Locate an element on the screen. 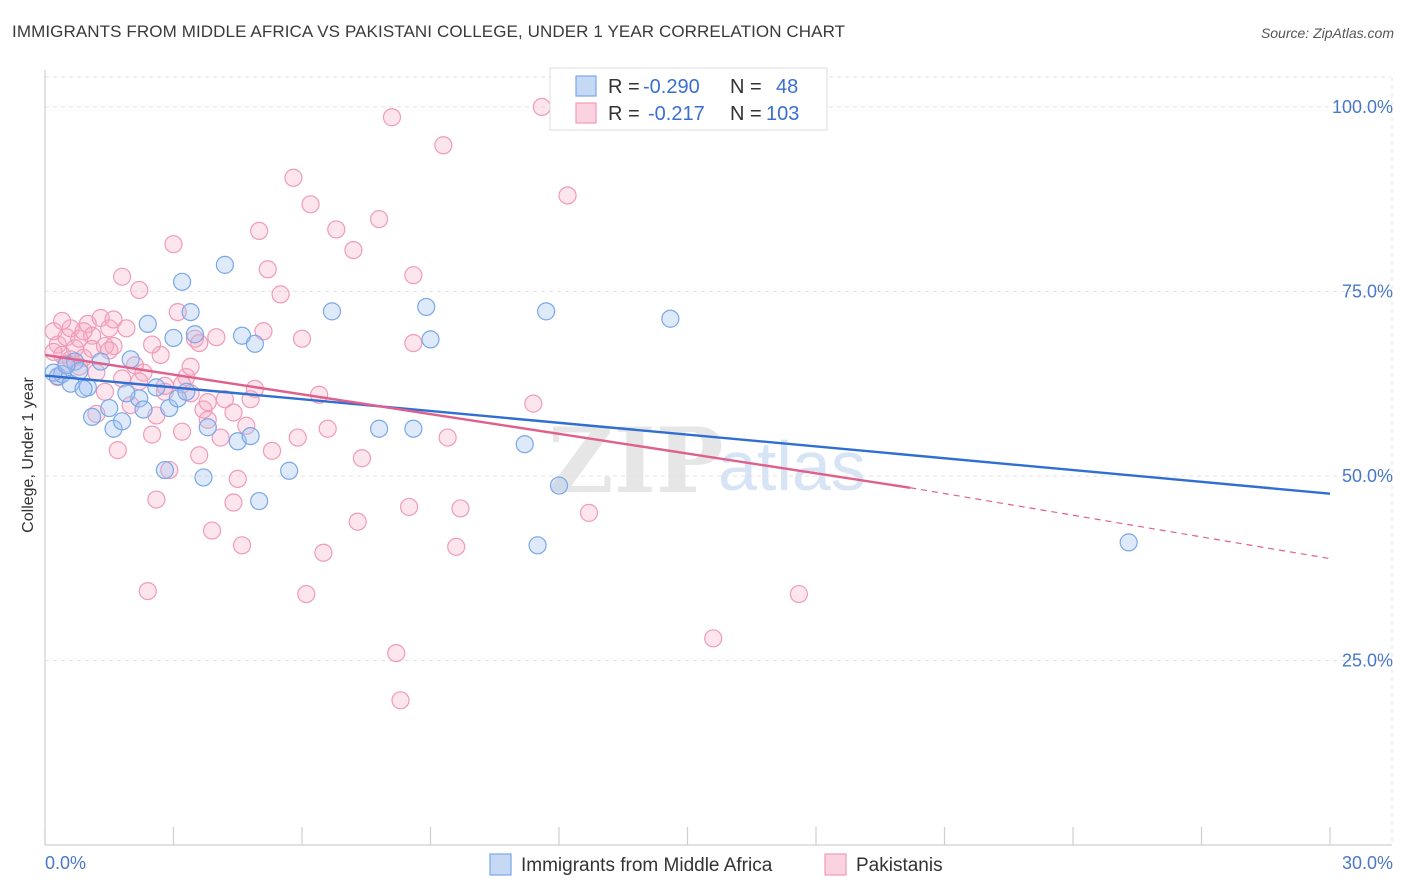 The image size is (1406, 892). y-axis-label: College, Under 1 year is located at coordinates (28, 455).